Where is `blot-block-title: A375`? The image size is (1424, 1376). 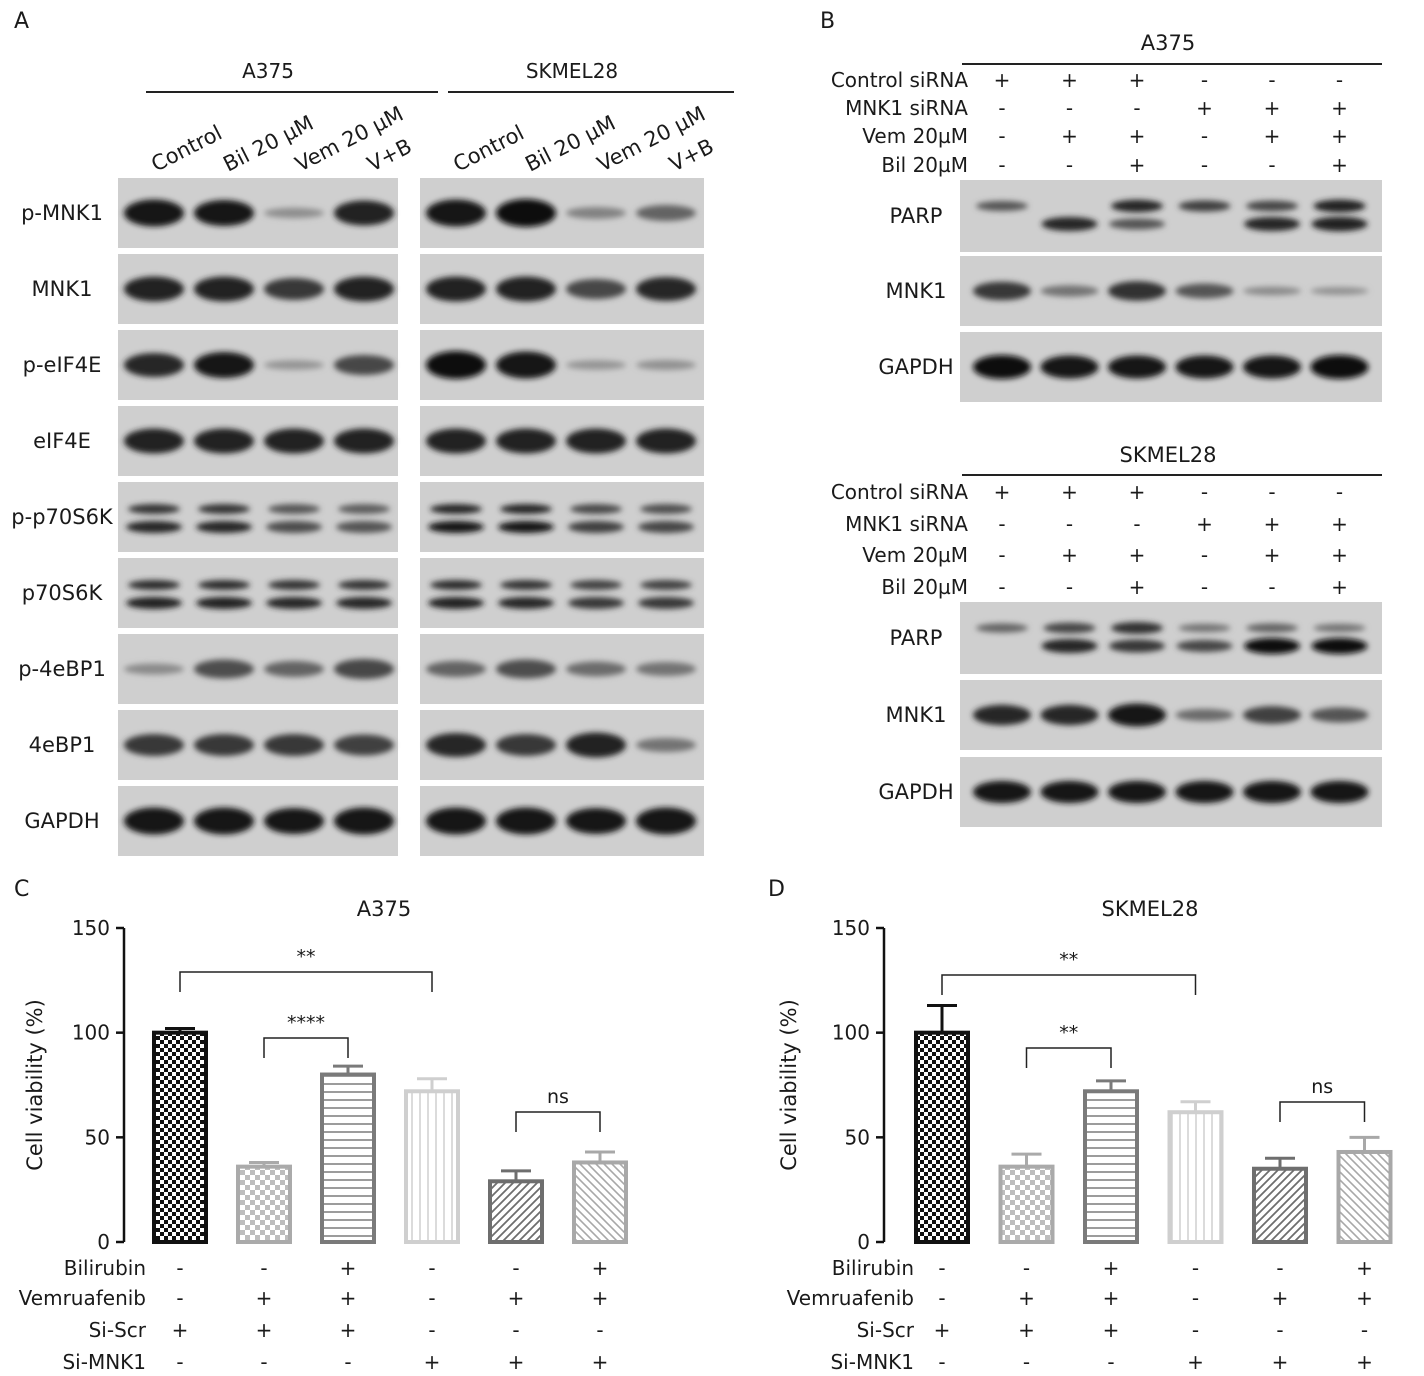 blot-block-title: A375 is located at coordinates (1168, 43).